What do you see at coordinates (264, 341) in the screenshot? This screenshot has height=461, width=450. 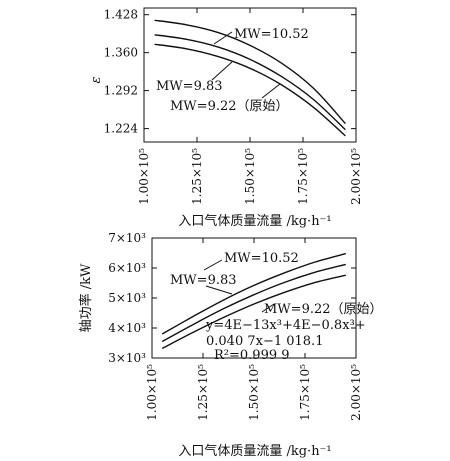 I see `annotation-fit-equation-cont: 0.040 7x−1 018.1` at bounding box center [264, 341].